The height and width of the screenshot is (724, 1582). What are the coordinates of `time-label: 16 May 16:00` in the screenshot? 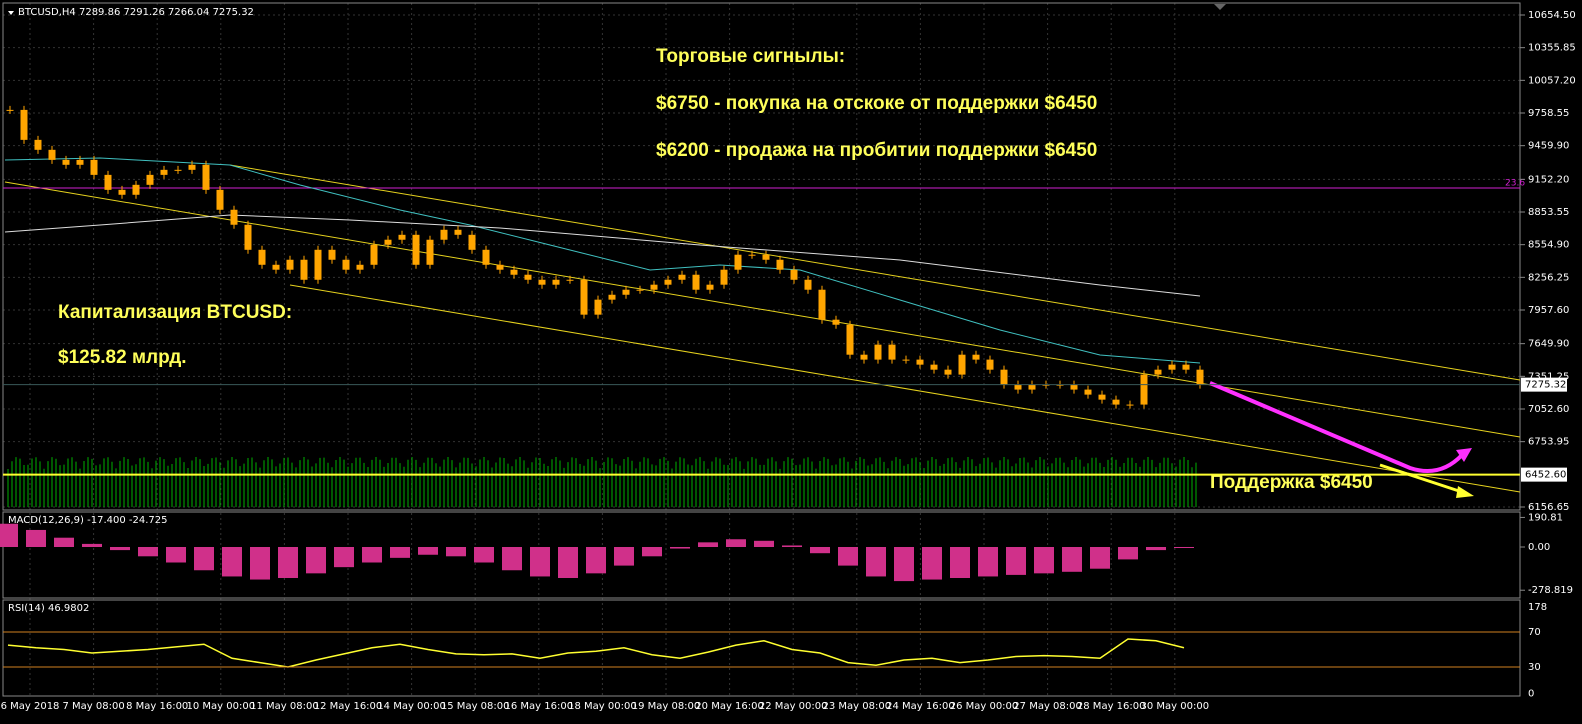 It's located at (539, 706).